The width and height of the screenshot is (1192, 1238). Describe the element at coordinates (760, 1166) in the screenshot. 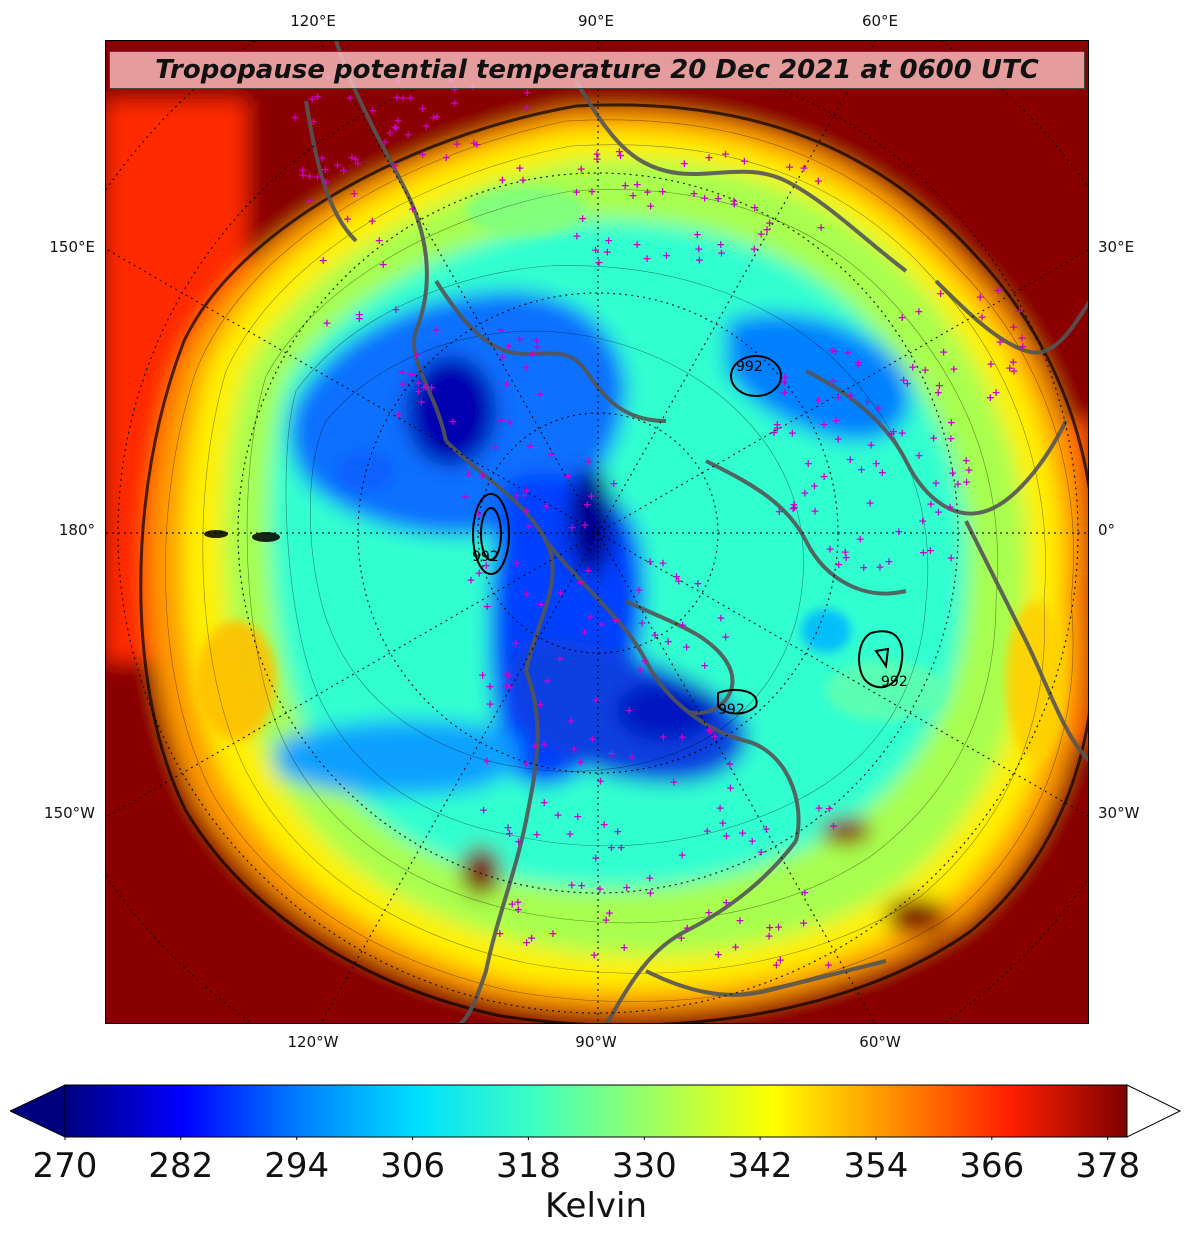

I see `colorbar-tick-label: 342` at that location.